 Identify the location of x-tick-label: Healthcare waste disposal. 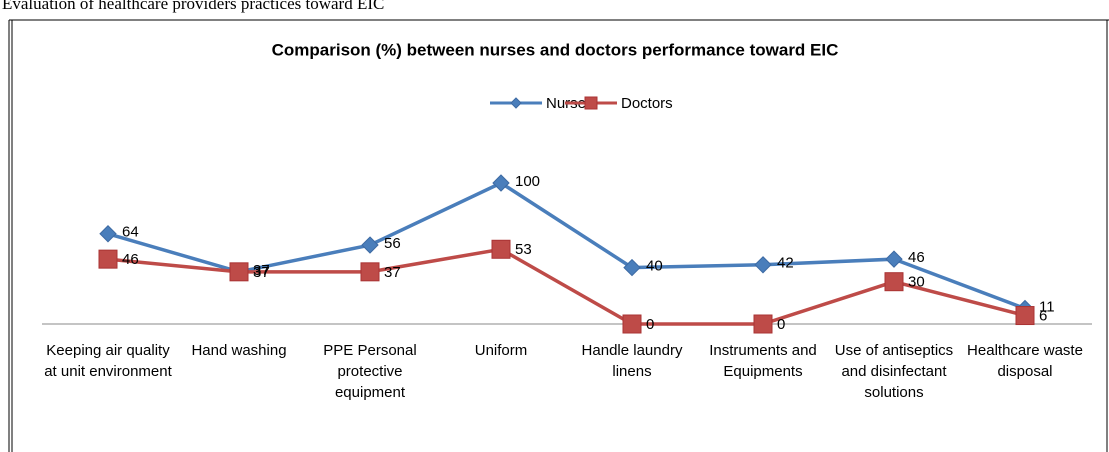
(1025, 361).